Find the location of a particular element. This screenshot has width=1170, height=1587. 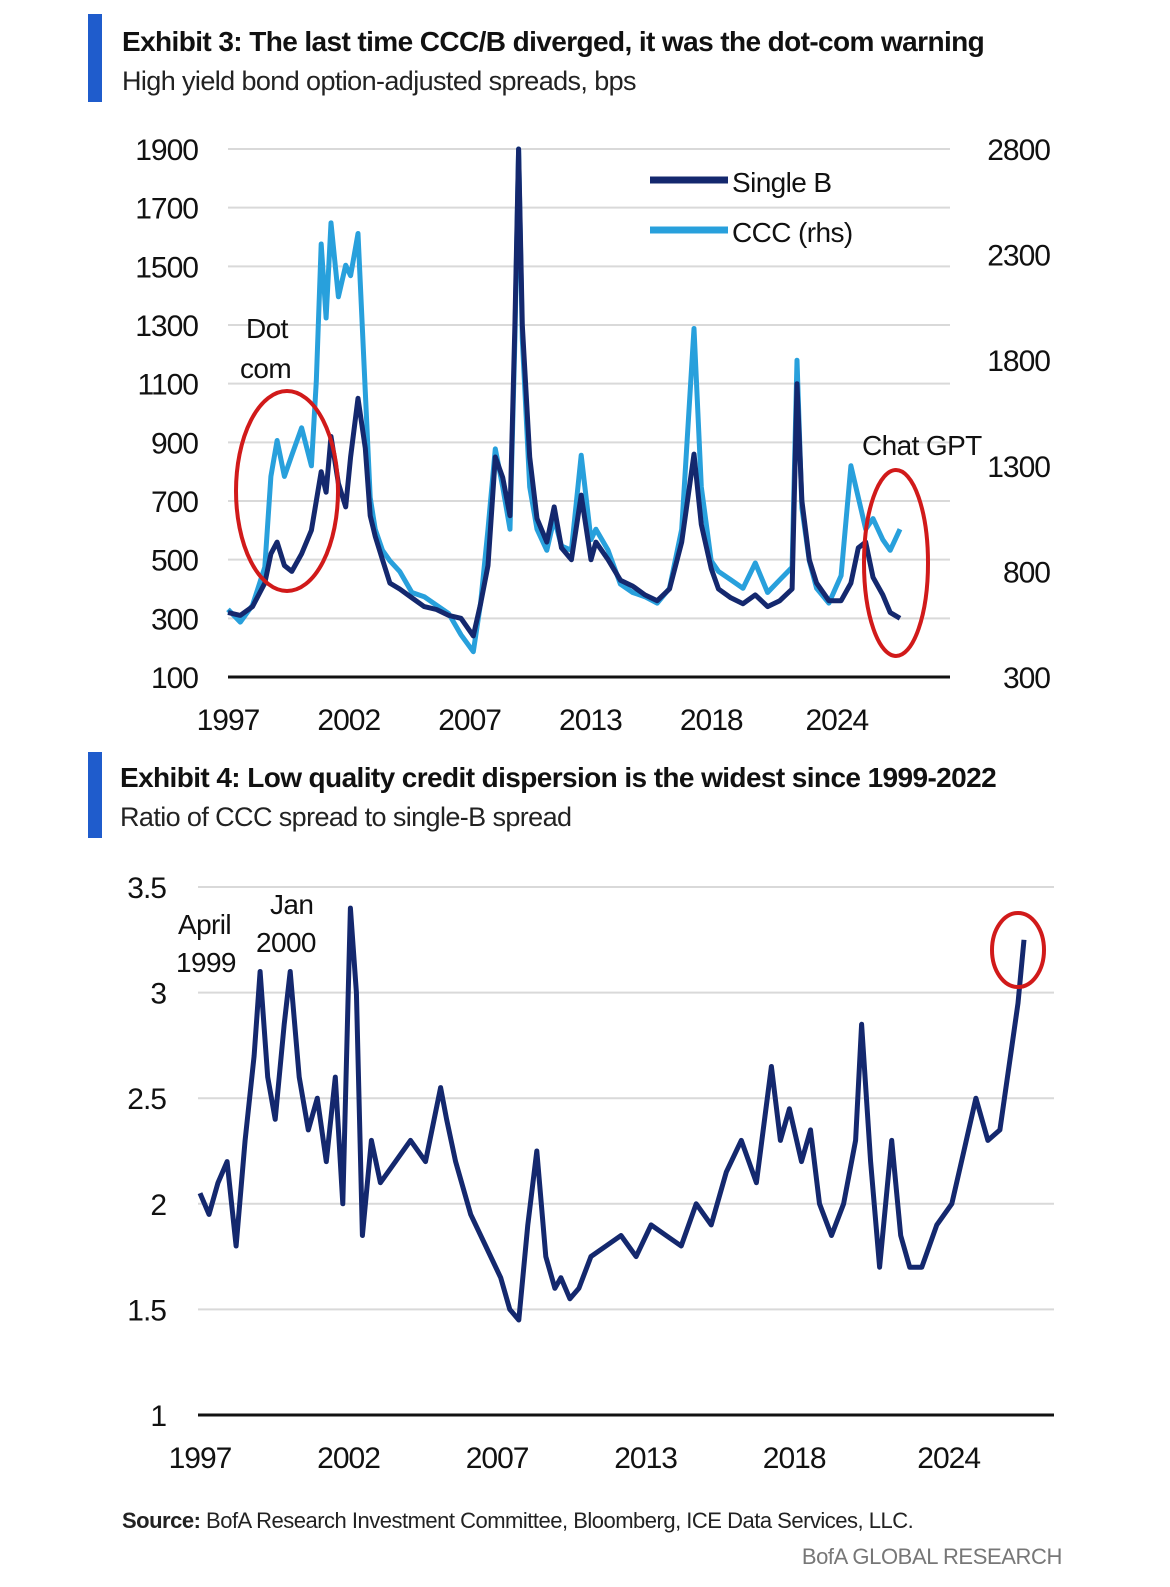

brand-footer: BofA GLOBAL RESEARCH is located at coordinates (932, 1556).